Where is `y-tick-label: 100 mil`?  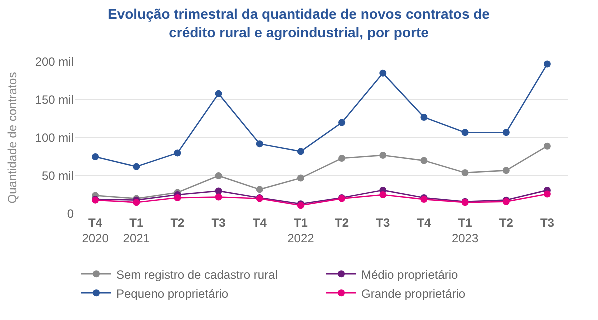
y-tick-label: 100 mil is located at coordinates (54, 138).